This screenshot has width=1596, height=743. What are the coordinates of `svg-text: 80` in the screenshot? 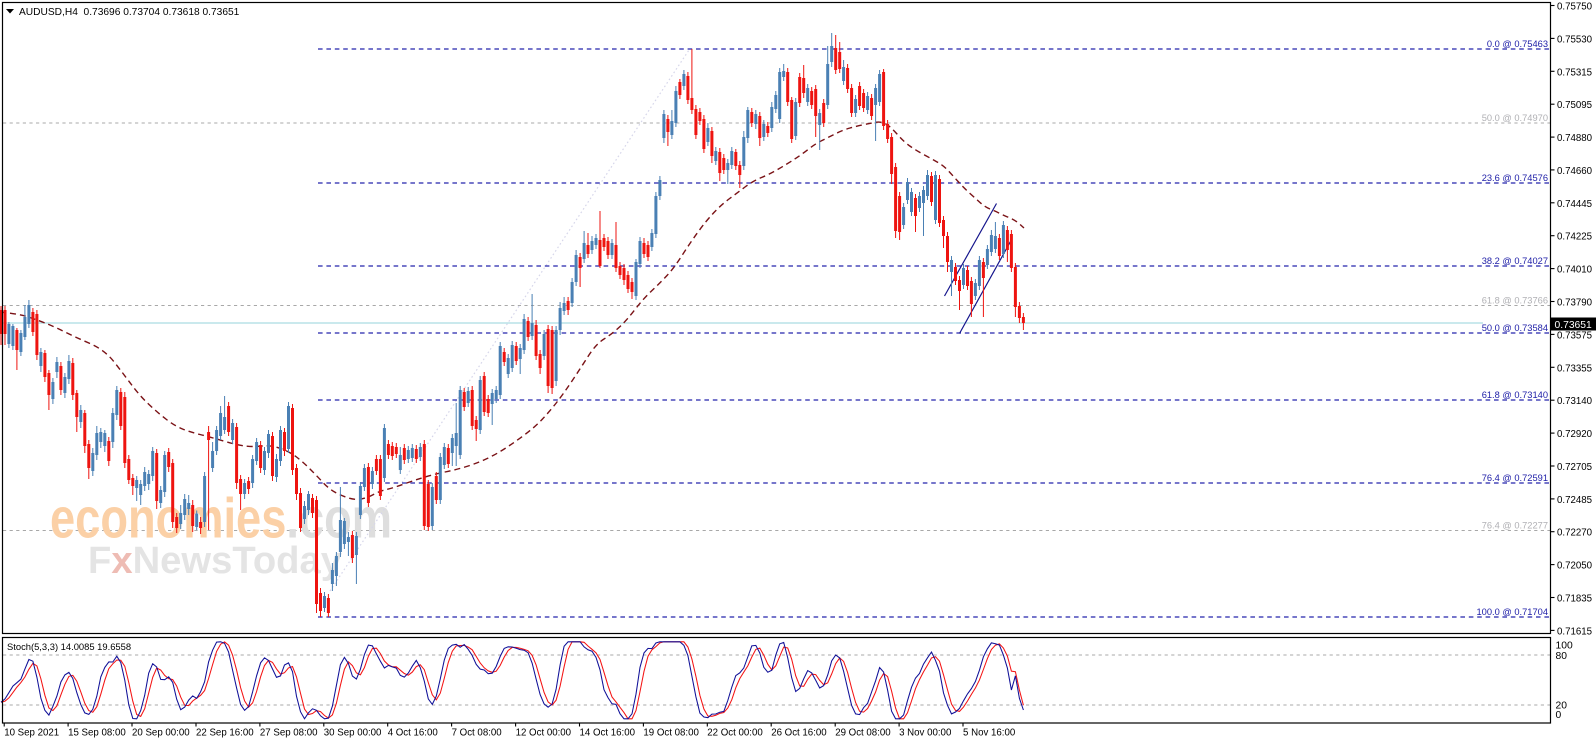 It's located at (1562, 656).